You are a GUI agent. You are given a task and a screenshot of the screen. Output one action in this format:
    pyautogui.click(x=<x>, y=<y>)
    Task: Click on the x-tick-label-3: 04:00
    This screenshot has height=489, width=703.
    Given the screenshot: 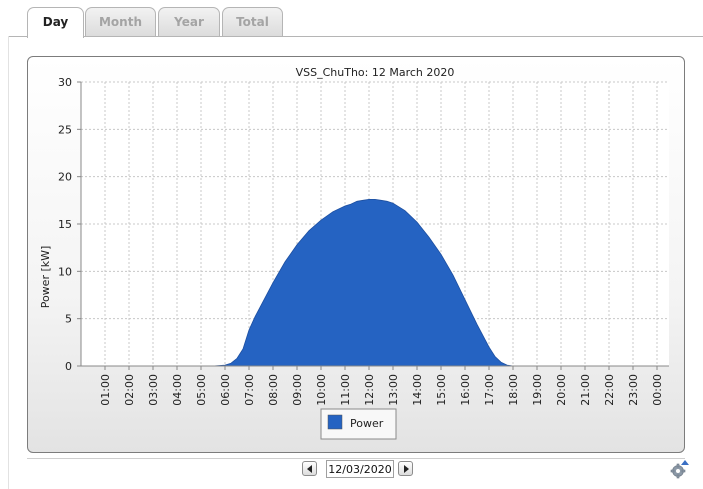 What is the action you would take?
    pyautogui.click(x=177, y=390)
    